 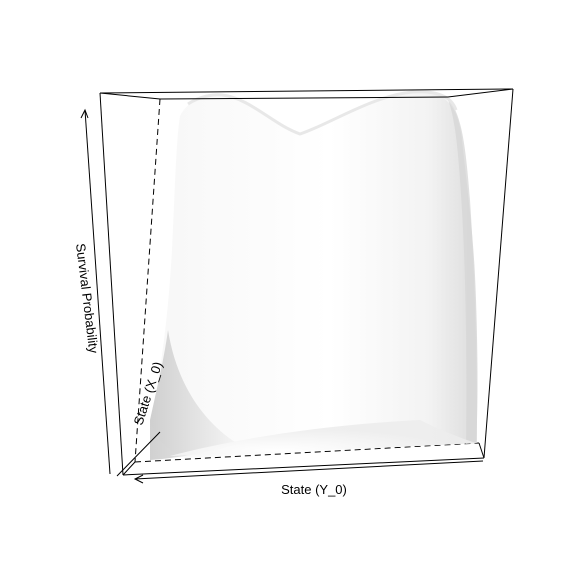 I want to click on surface-crest, so click(x=322, y=113).